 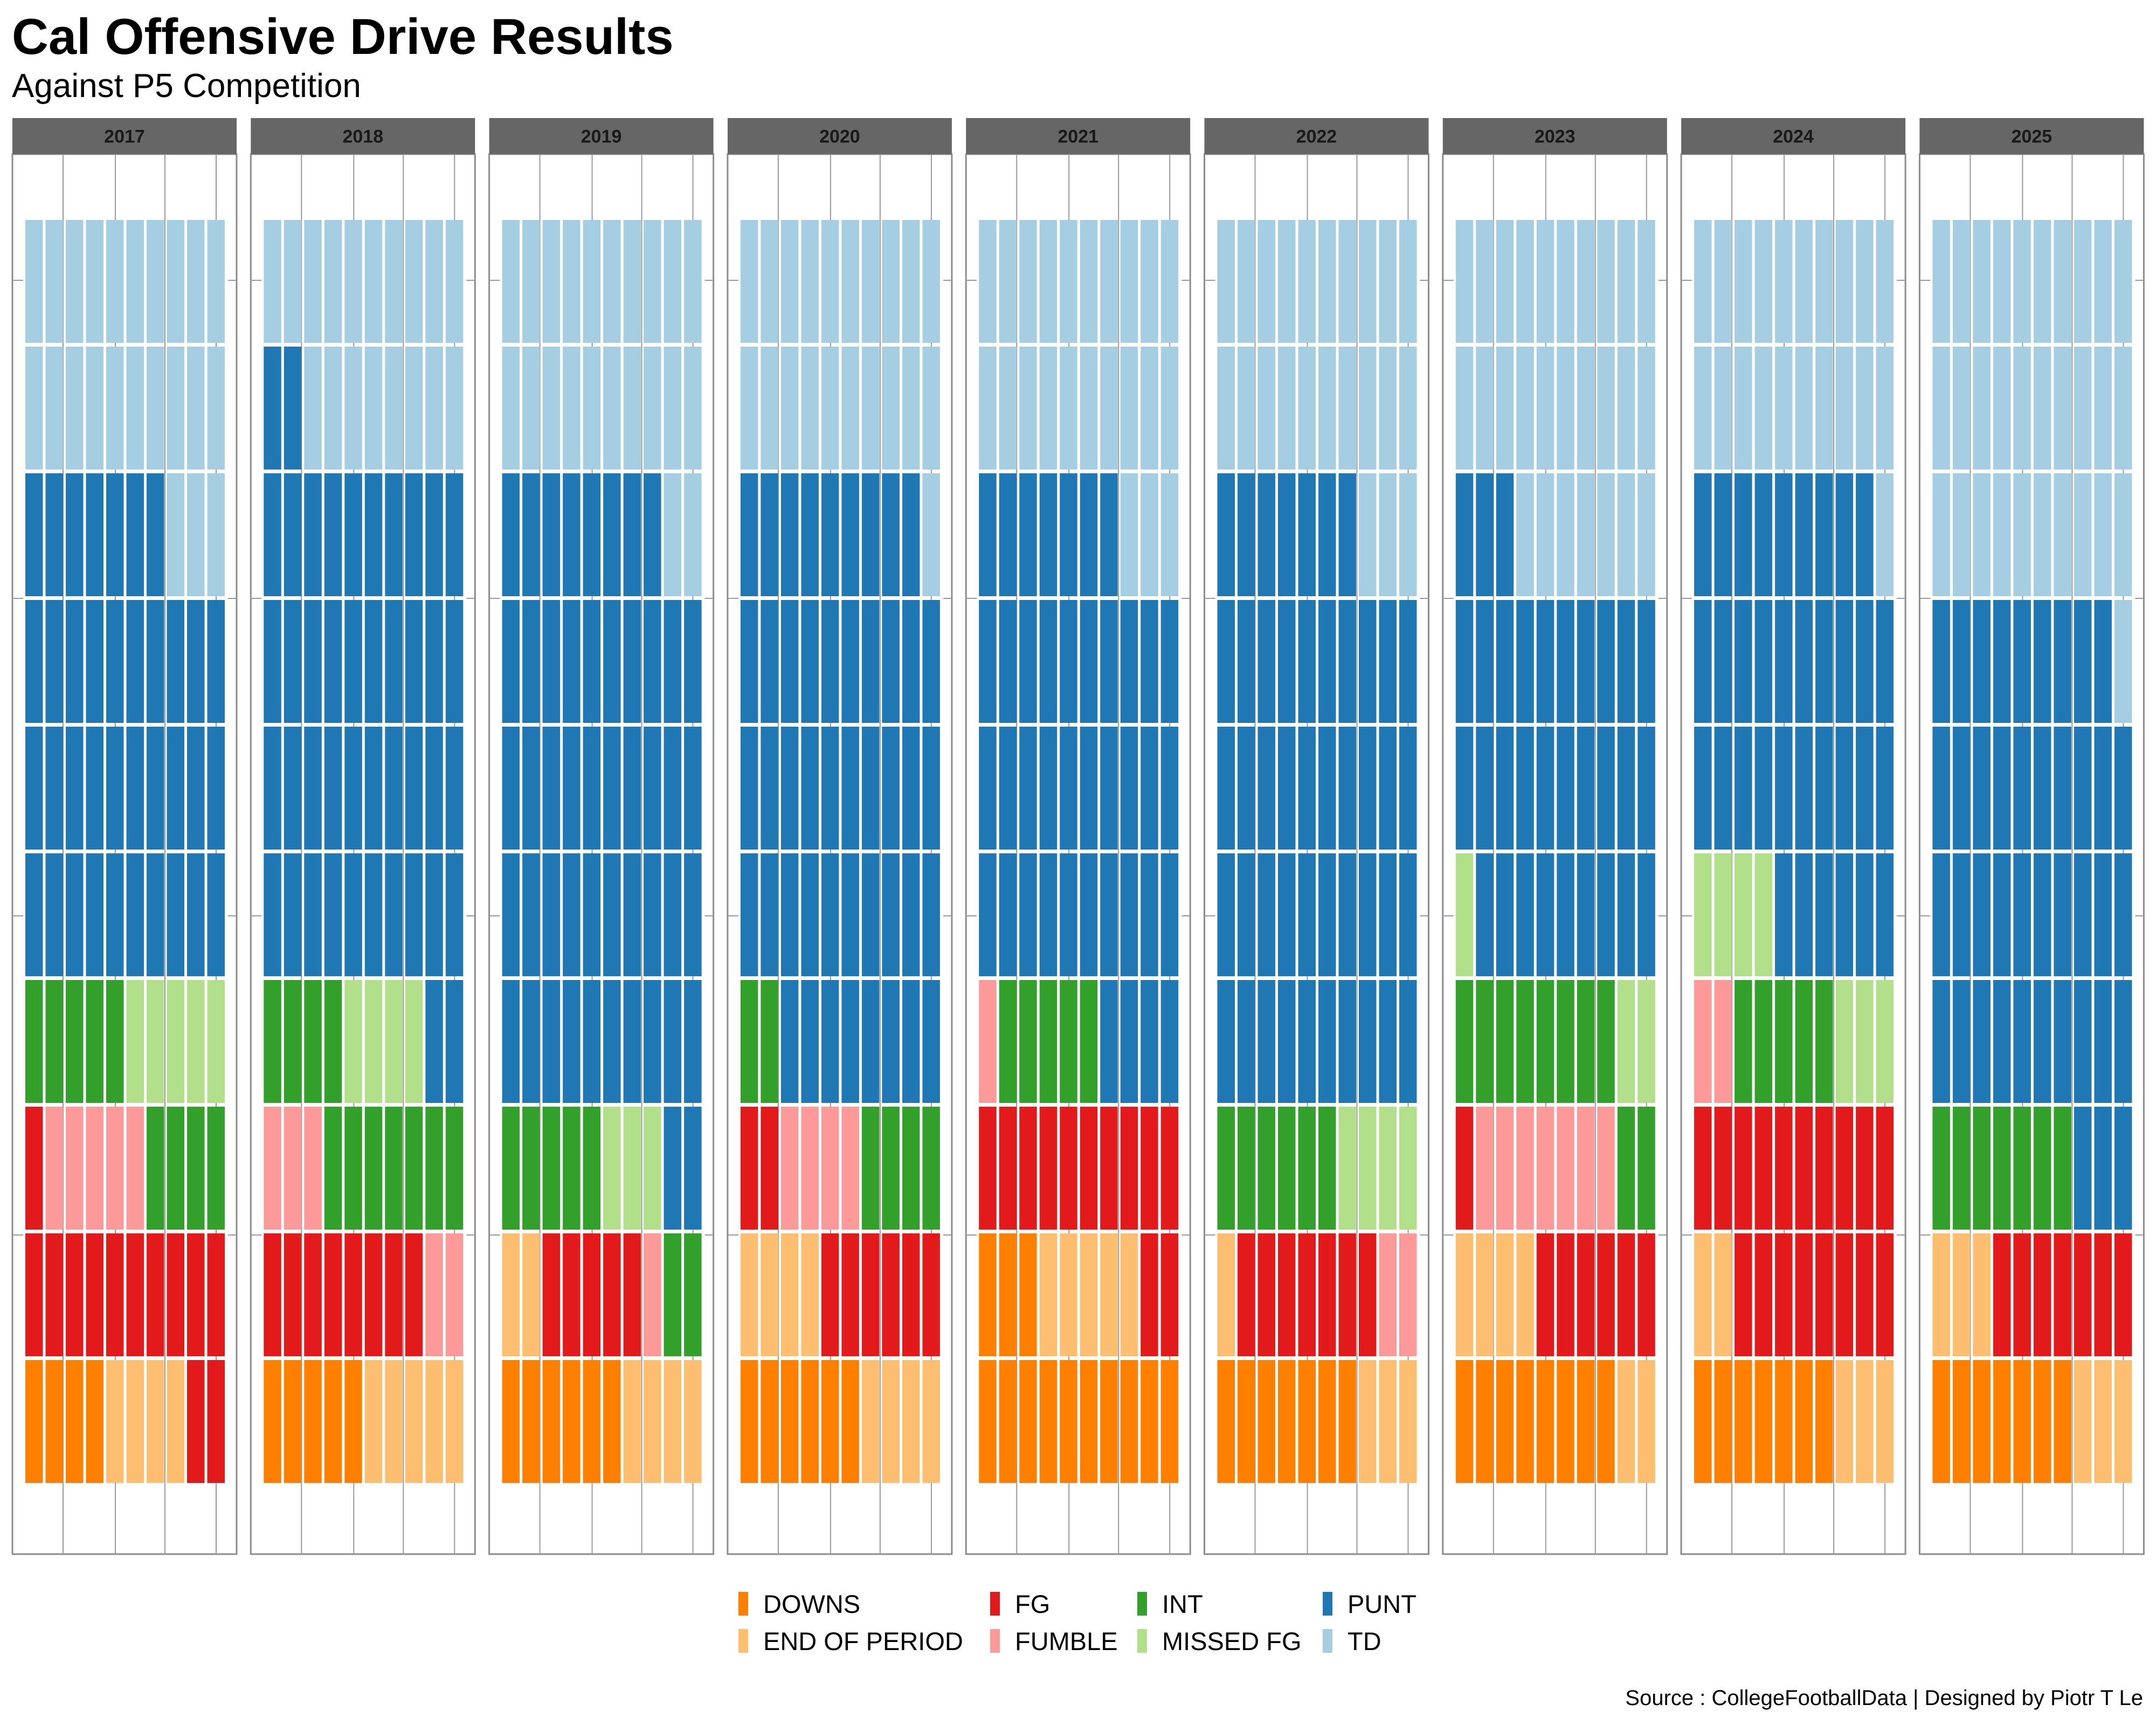 What do you see at coordinates (601, 836) in the screenshot?
I see `panel-2019: 2019` at bounding box center [601, 836].